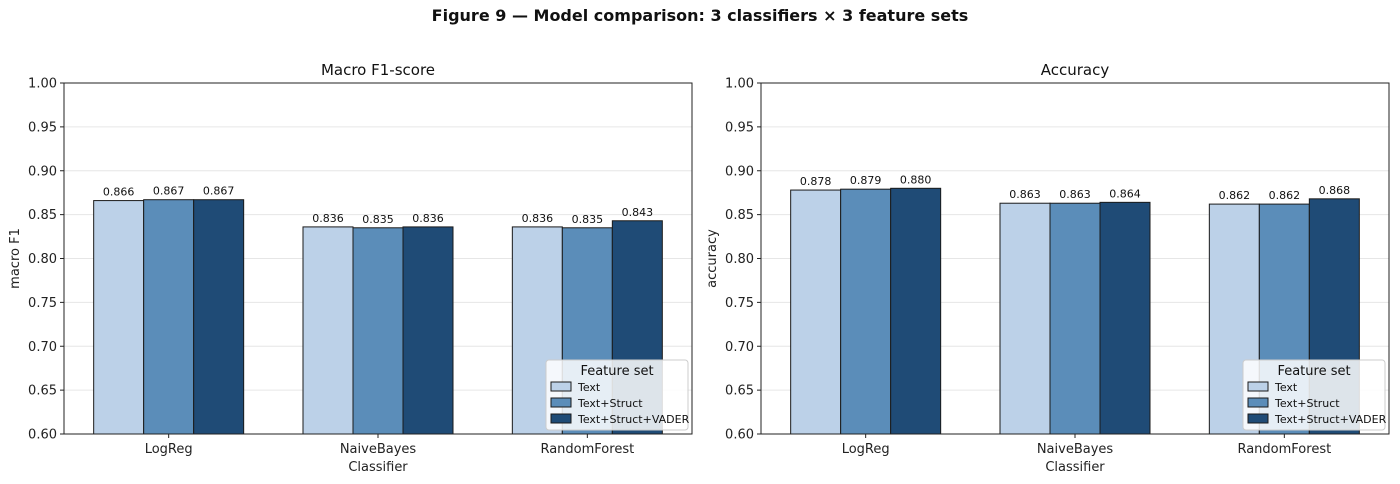 This screenshot has height=484, width=1400. Describe the element at coordinates (1335, 190) in the screenshot. I see `bar-value-label: 0.868` at that location.